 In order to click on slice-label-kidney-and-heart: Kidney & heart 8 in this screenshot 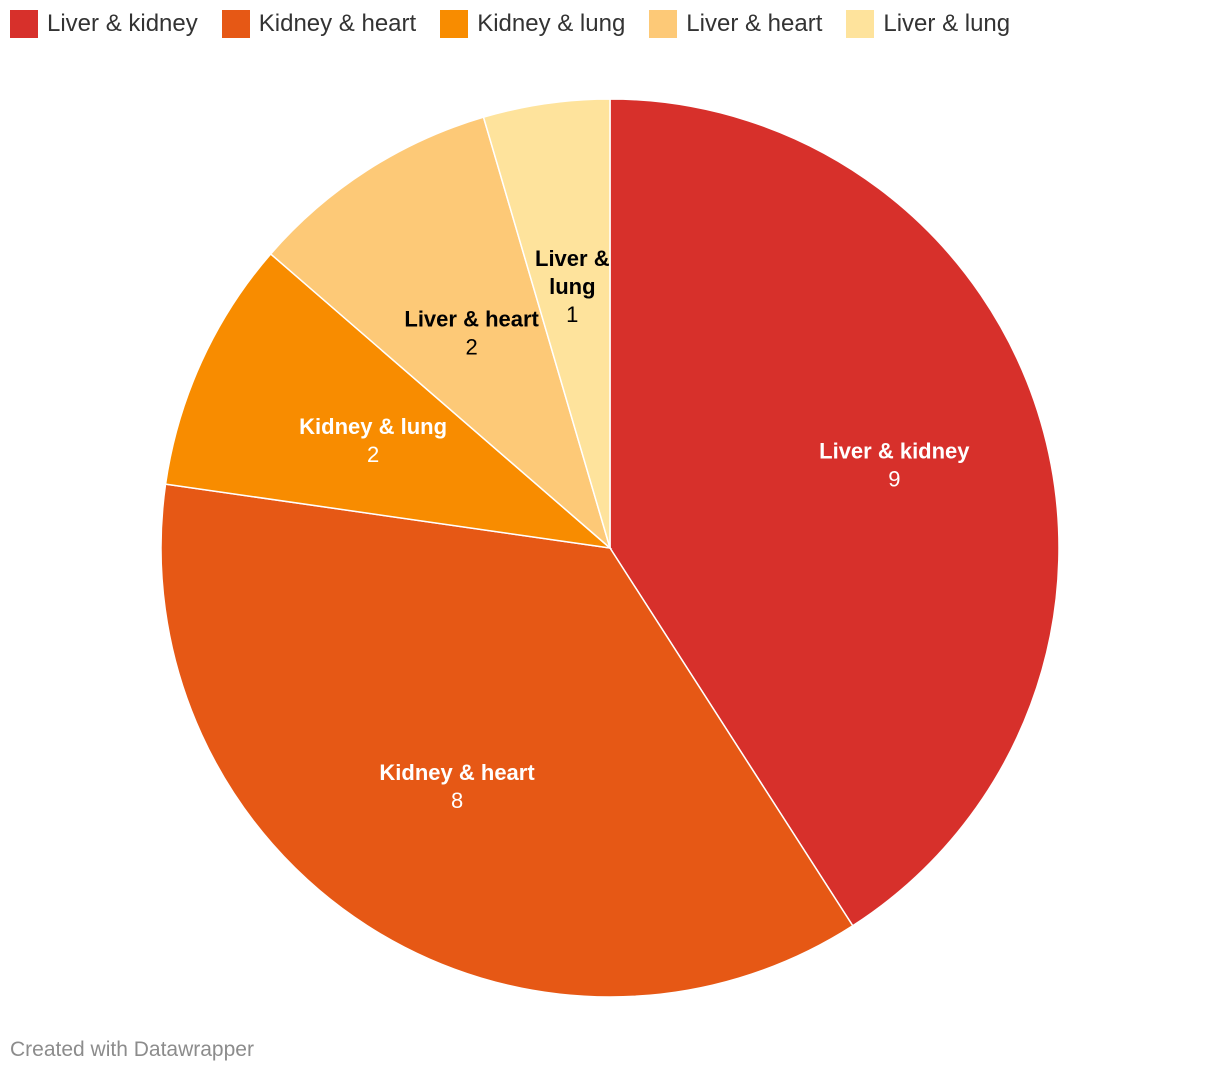, I will do `click(457, 786)`.